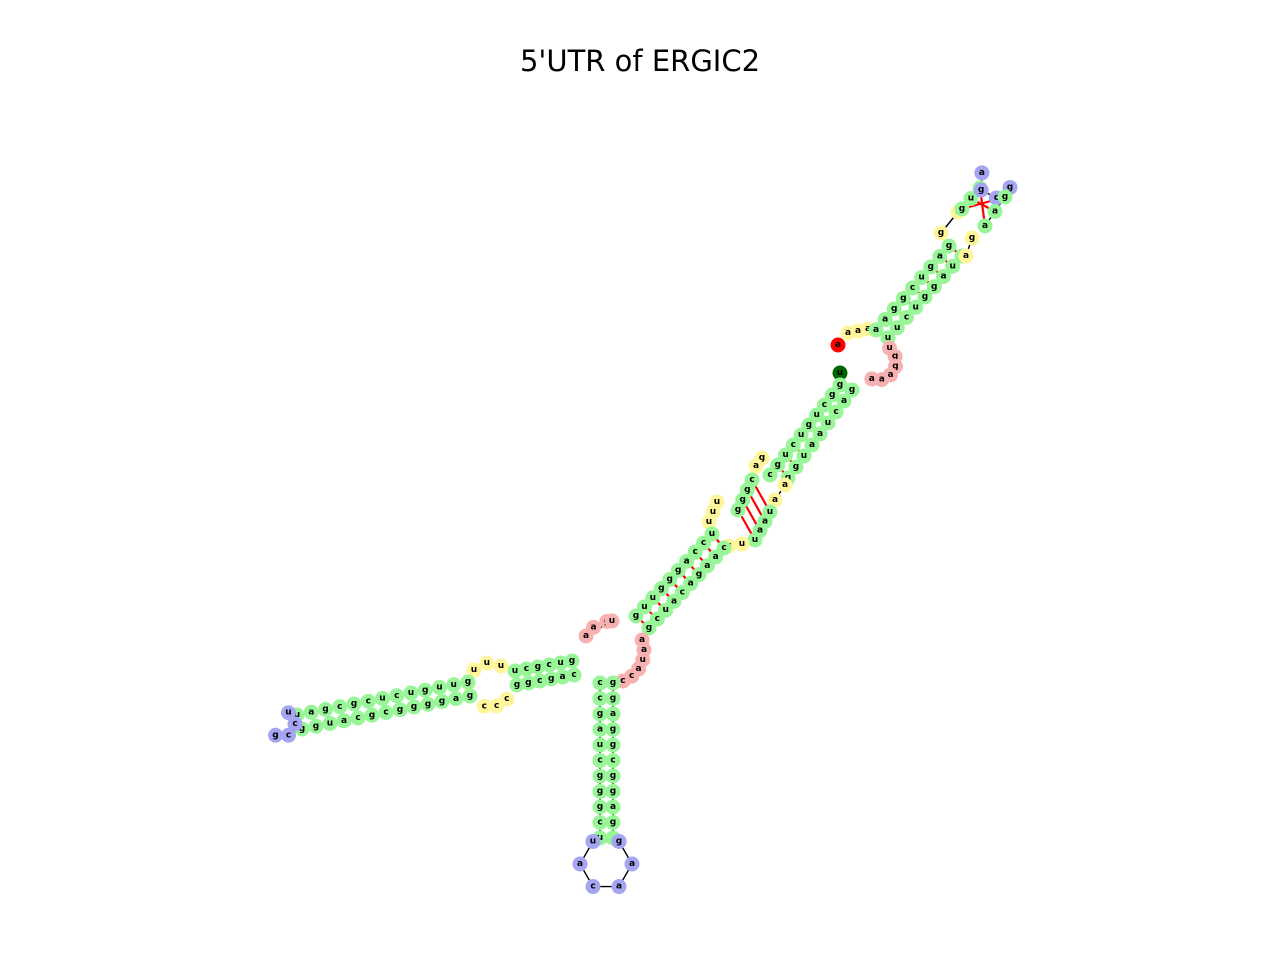 The height and width of the screenshot is (960, 1280). Describe the element at coordinates (858, 331) in the screenshot. I see `top-5p-link-letter: a` at that location.